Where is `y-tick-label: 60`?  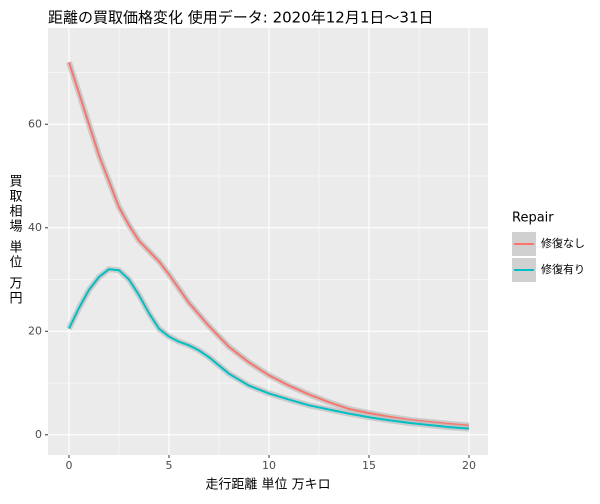 y-tick-label: 60 is located at coordinates (35, 123).